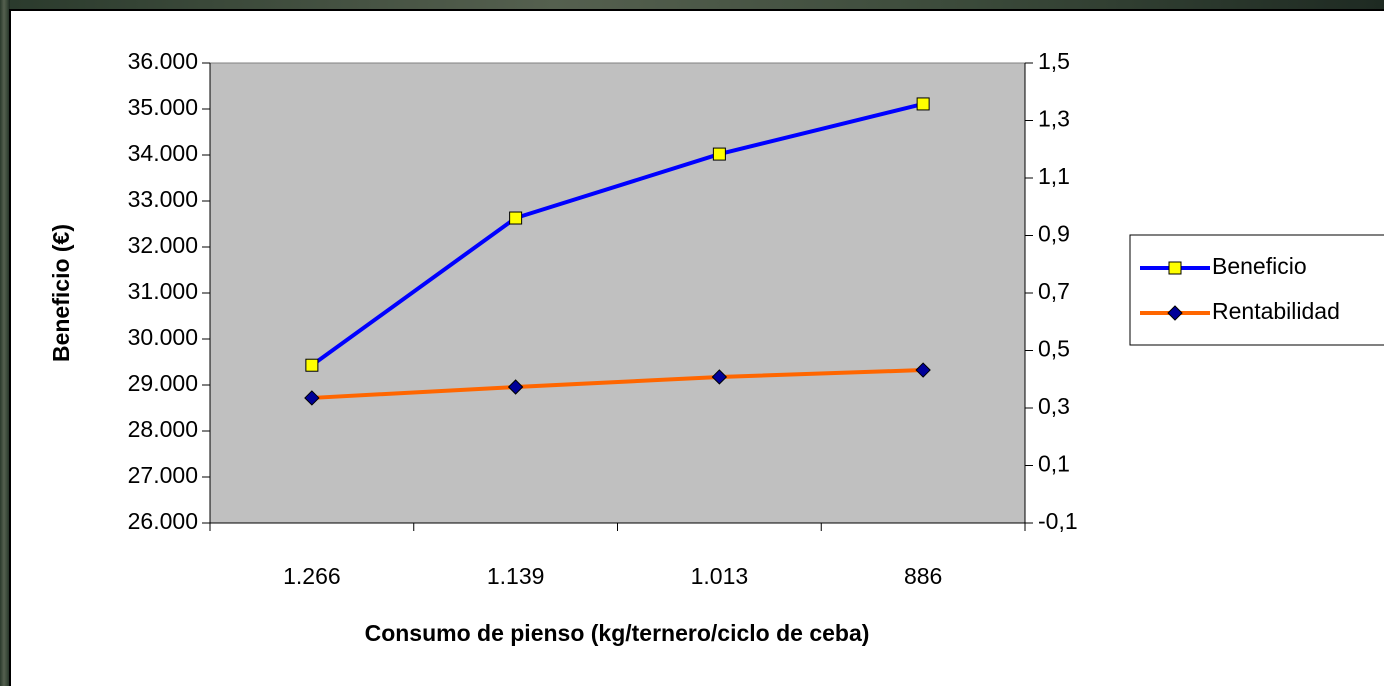 Image resolution: width=1384 pixels, height=691 pixels. What do you see at coordinates (1054, 176) in the screenshot?
I see `y2-tick-label: 1,1` at bounding box center [1054, 176].